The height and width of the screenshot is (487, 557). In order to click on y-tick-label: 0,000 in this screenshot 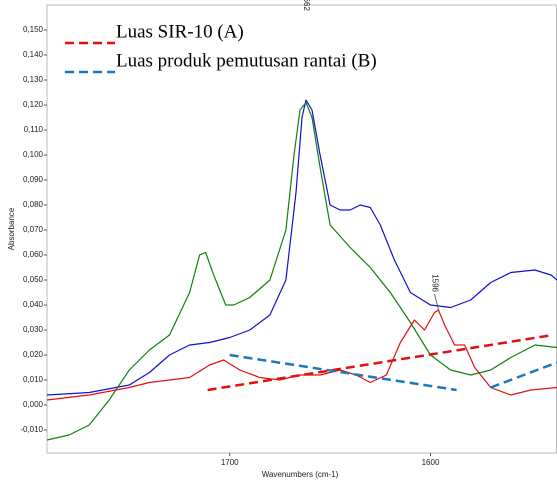, I will do `click(33, 404)`.